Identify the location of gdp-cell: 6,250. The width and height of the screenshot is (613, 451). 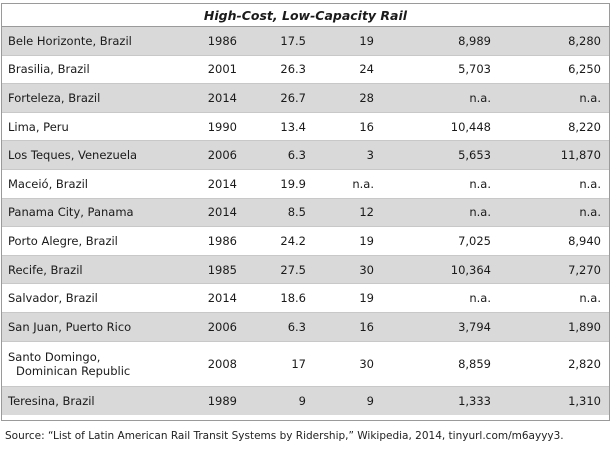
(584, 69).